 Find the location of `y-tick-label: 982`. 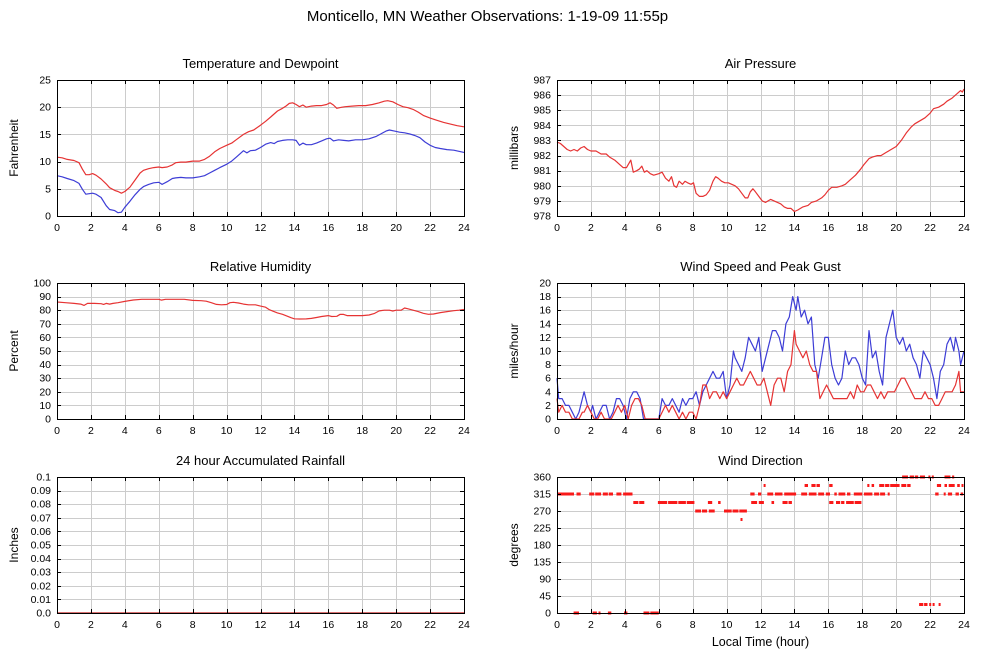

y-tick-label: 982 is located at coordinates (542, 156).